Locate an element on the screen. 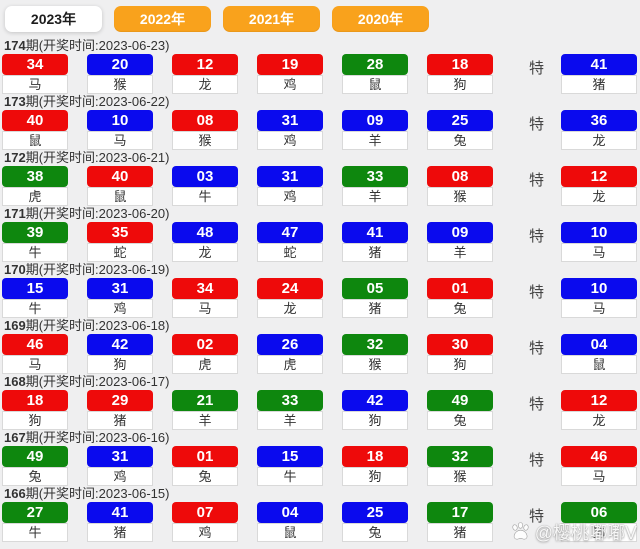  draw-period: 172 is located at coordinates (15, 157).